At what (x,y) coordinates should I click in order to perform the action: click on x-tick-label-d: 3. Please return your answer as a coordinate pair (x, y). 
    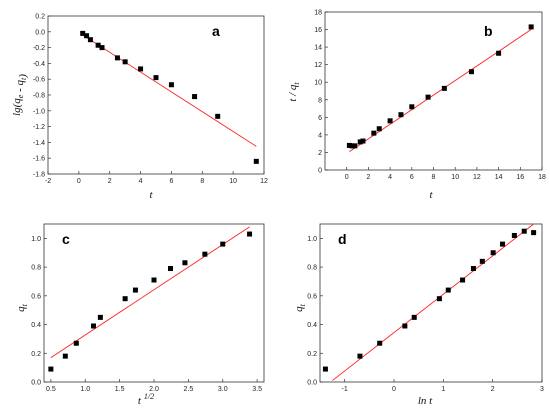
    Looking at the image, I should click on (542, 389).